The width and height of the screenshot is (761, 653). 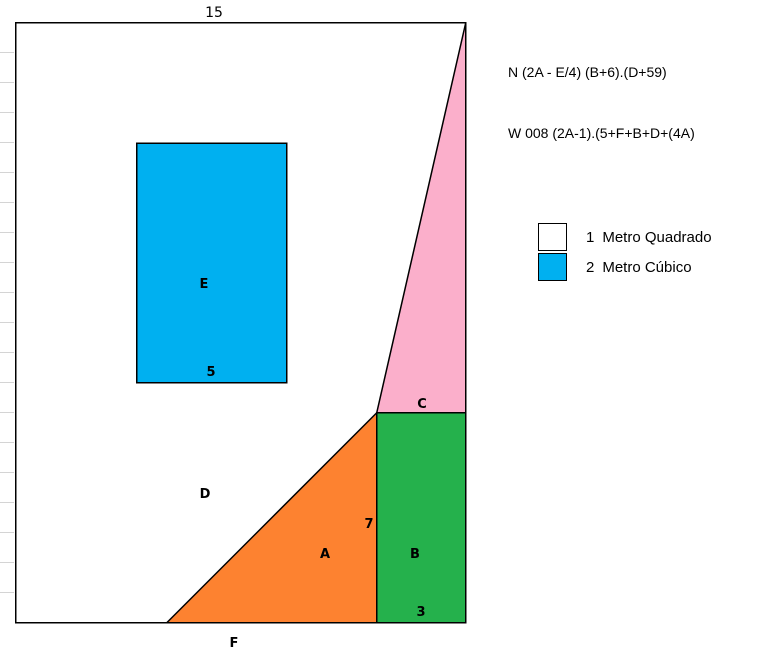 I want to click on legend-swatch-white, so click(x=552, y=237).